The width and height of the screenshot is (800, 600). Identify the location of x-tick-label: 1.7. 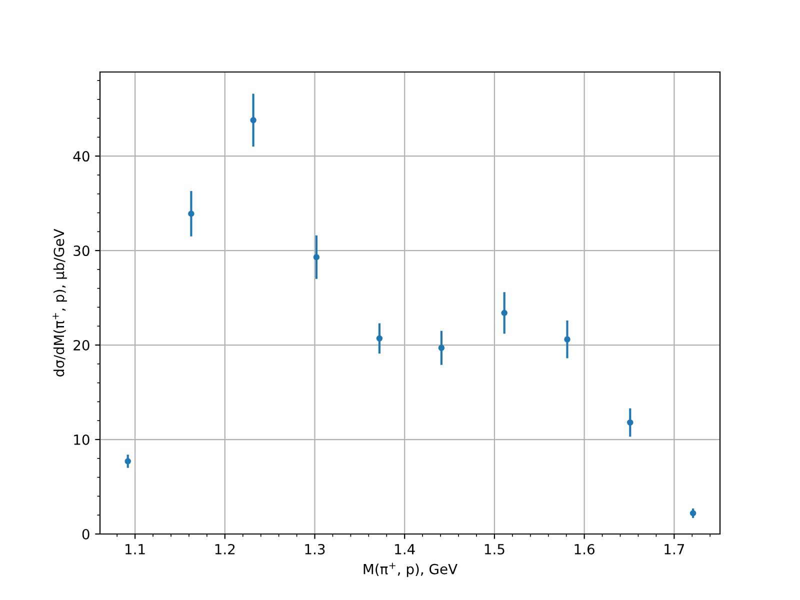
(674, 549).